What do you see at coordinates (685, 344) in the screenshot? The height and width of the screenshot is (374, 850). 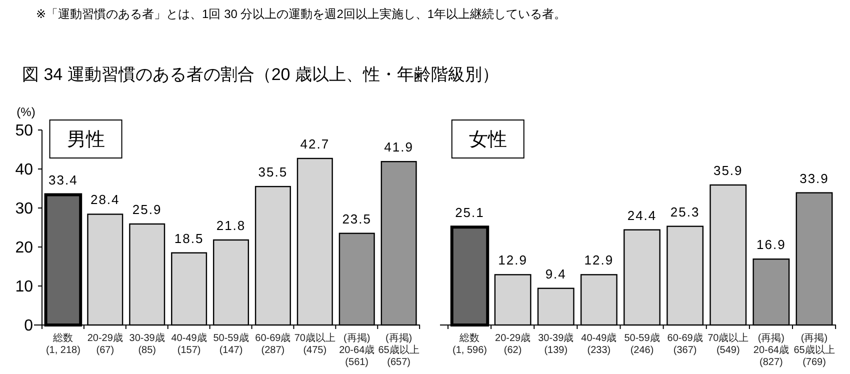 I see `x-tick-label: 60-69歳 (367)` at bounding box center [685, 344].